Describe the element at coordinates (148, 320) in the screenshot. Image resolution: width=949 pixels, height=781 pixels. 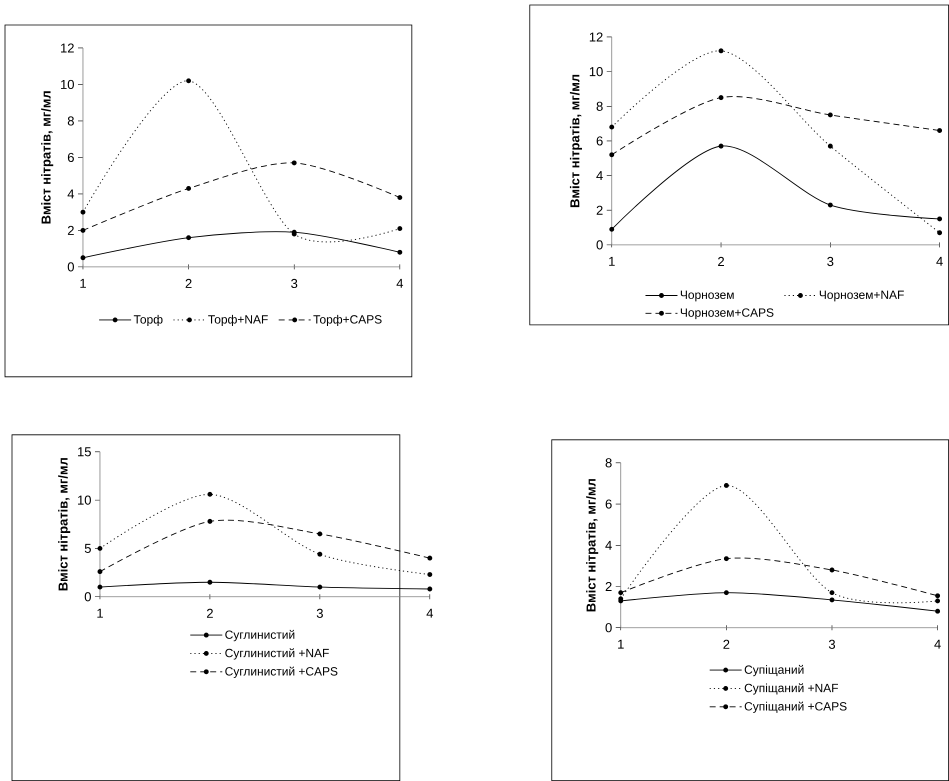
I see `legend-label: Торф` at that location.